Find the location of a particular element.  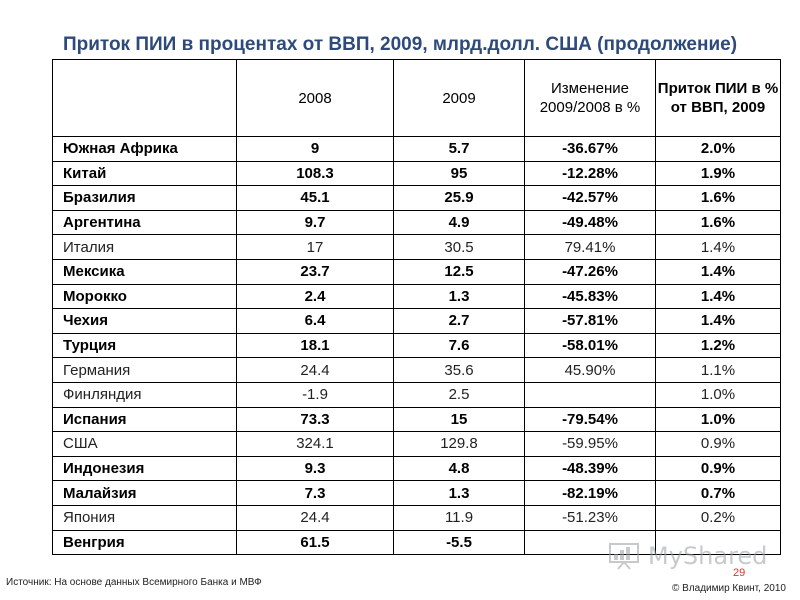

value-2008-cell: 23.7 is located at coordinates (315, 271).